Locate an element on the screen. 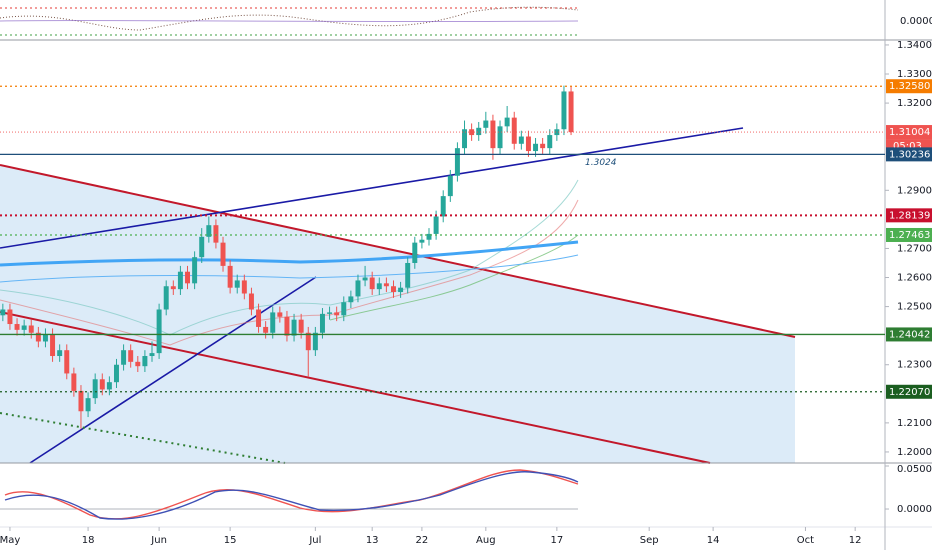 The height and width of the screenshot is (550, 932). level-label: 1.31004 is located at coordinates (909, 132).